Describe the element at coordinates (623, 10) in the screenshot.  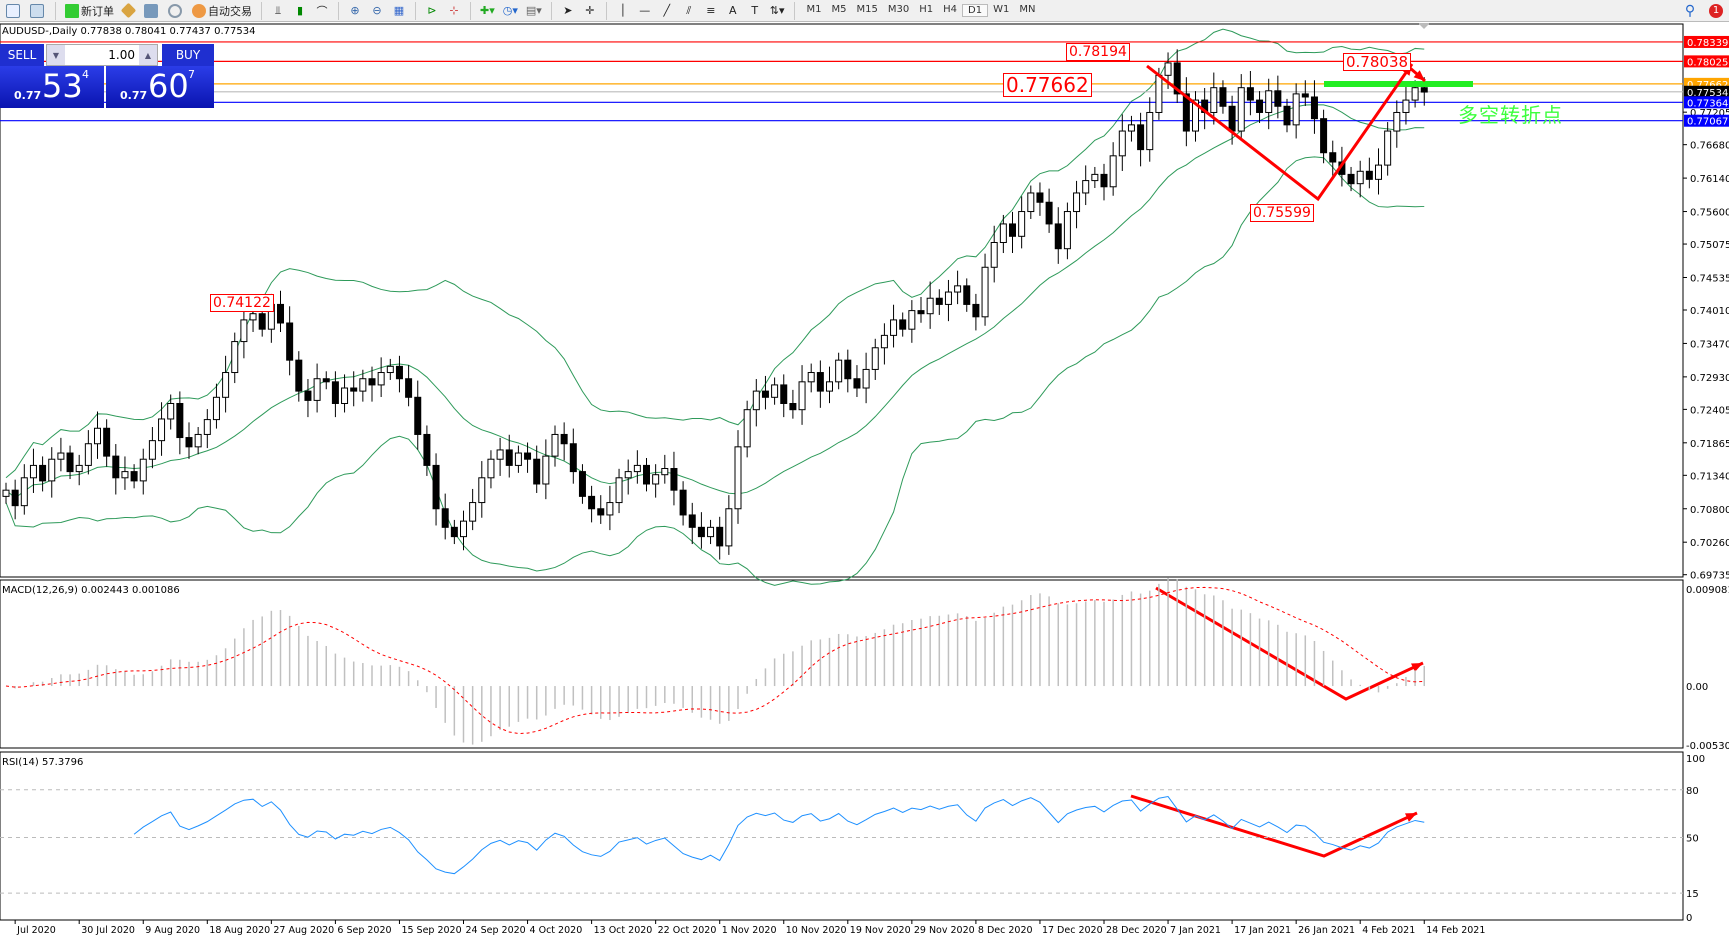
I see `vertical-line-icon: │` at that location.